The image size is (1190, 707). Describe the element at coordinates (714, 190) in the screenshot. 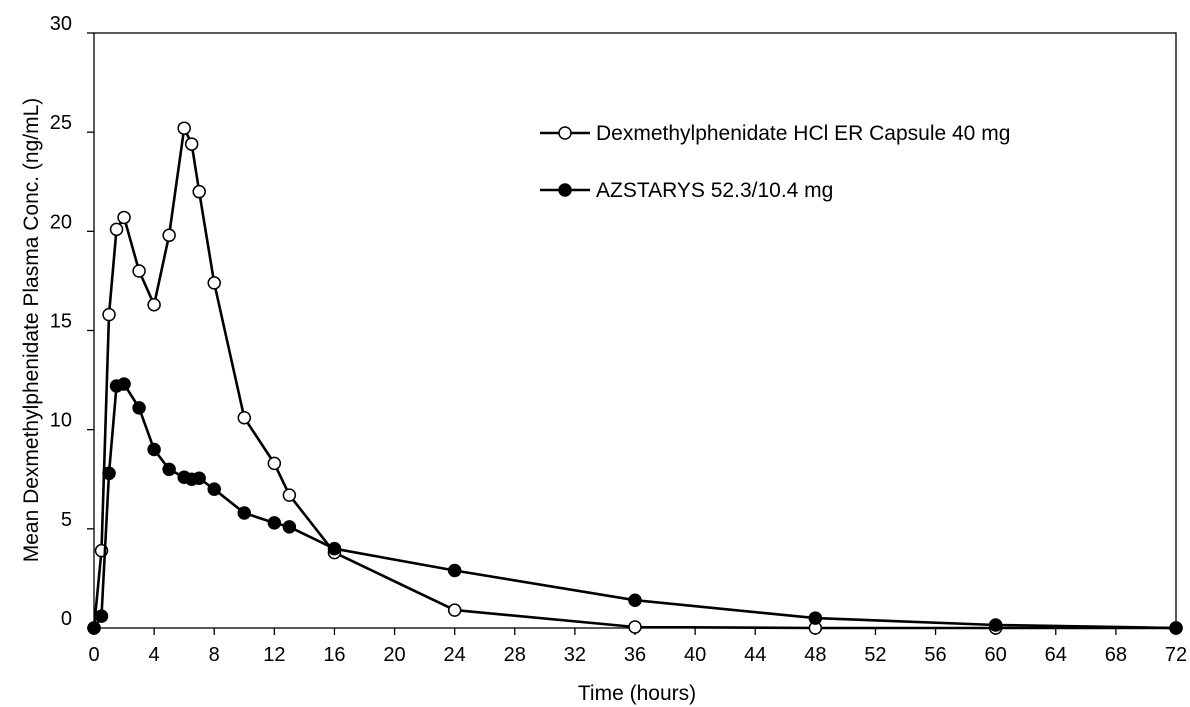

I see `legend-label: AZSTARYS 52.3/10.4 mg` at that location.